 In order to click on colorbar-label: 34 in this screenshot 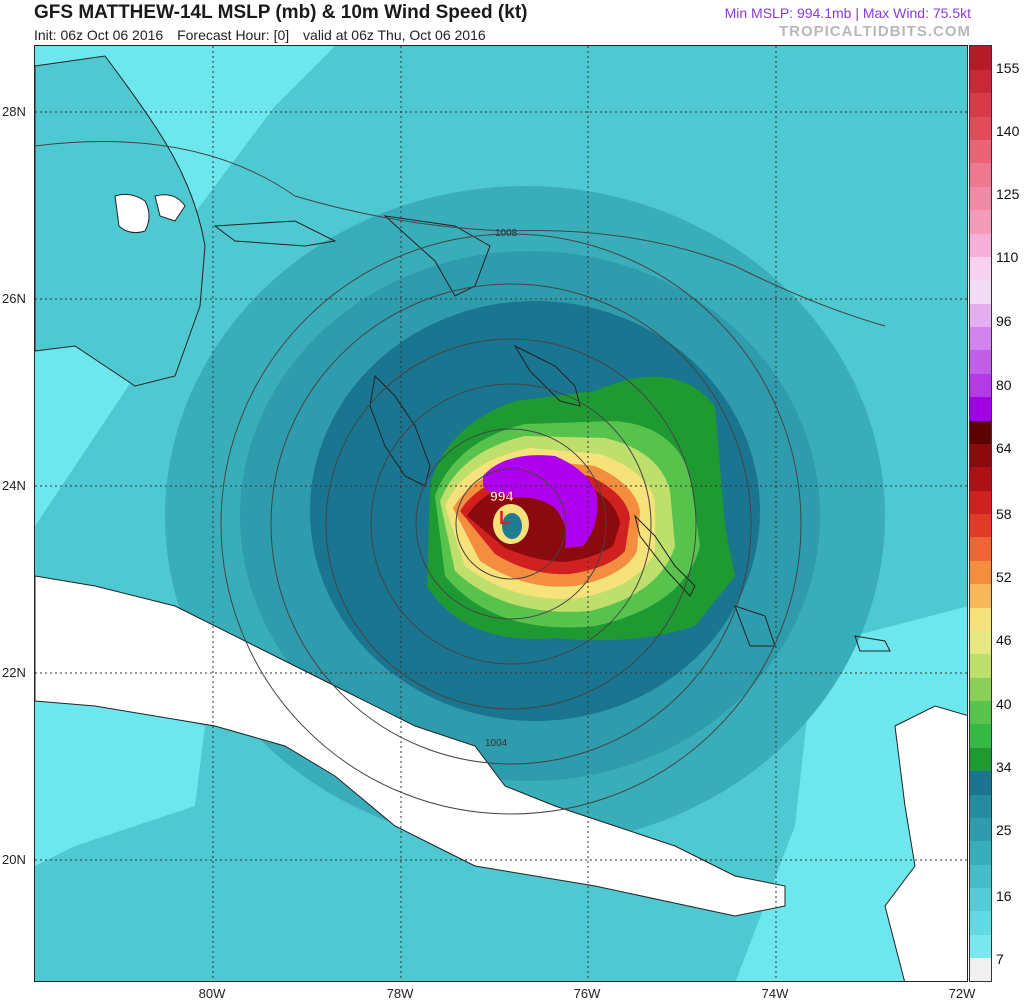, I will do `click(1004, 767)`.